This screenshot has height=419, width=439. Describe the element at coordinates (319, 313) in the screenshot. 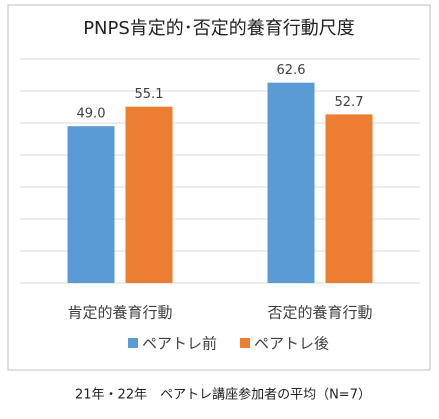

I see `x-tick-label: 否定的養育行動` at that location.